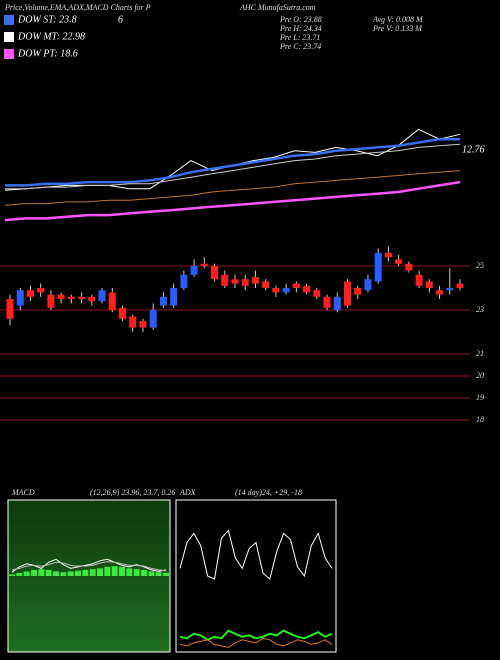  What do you see at coordinates (480, 265) in the screenshot?
I see `y-tick-label: 25` at bounding box center [480, 265].